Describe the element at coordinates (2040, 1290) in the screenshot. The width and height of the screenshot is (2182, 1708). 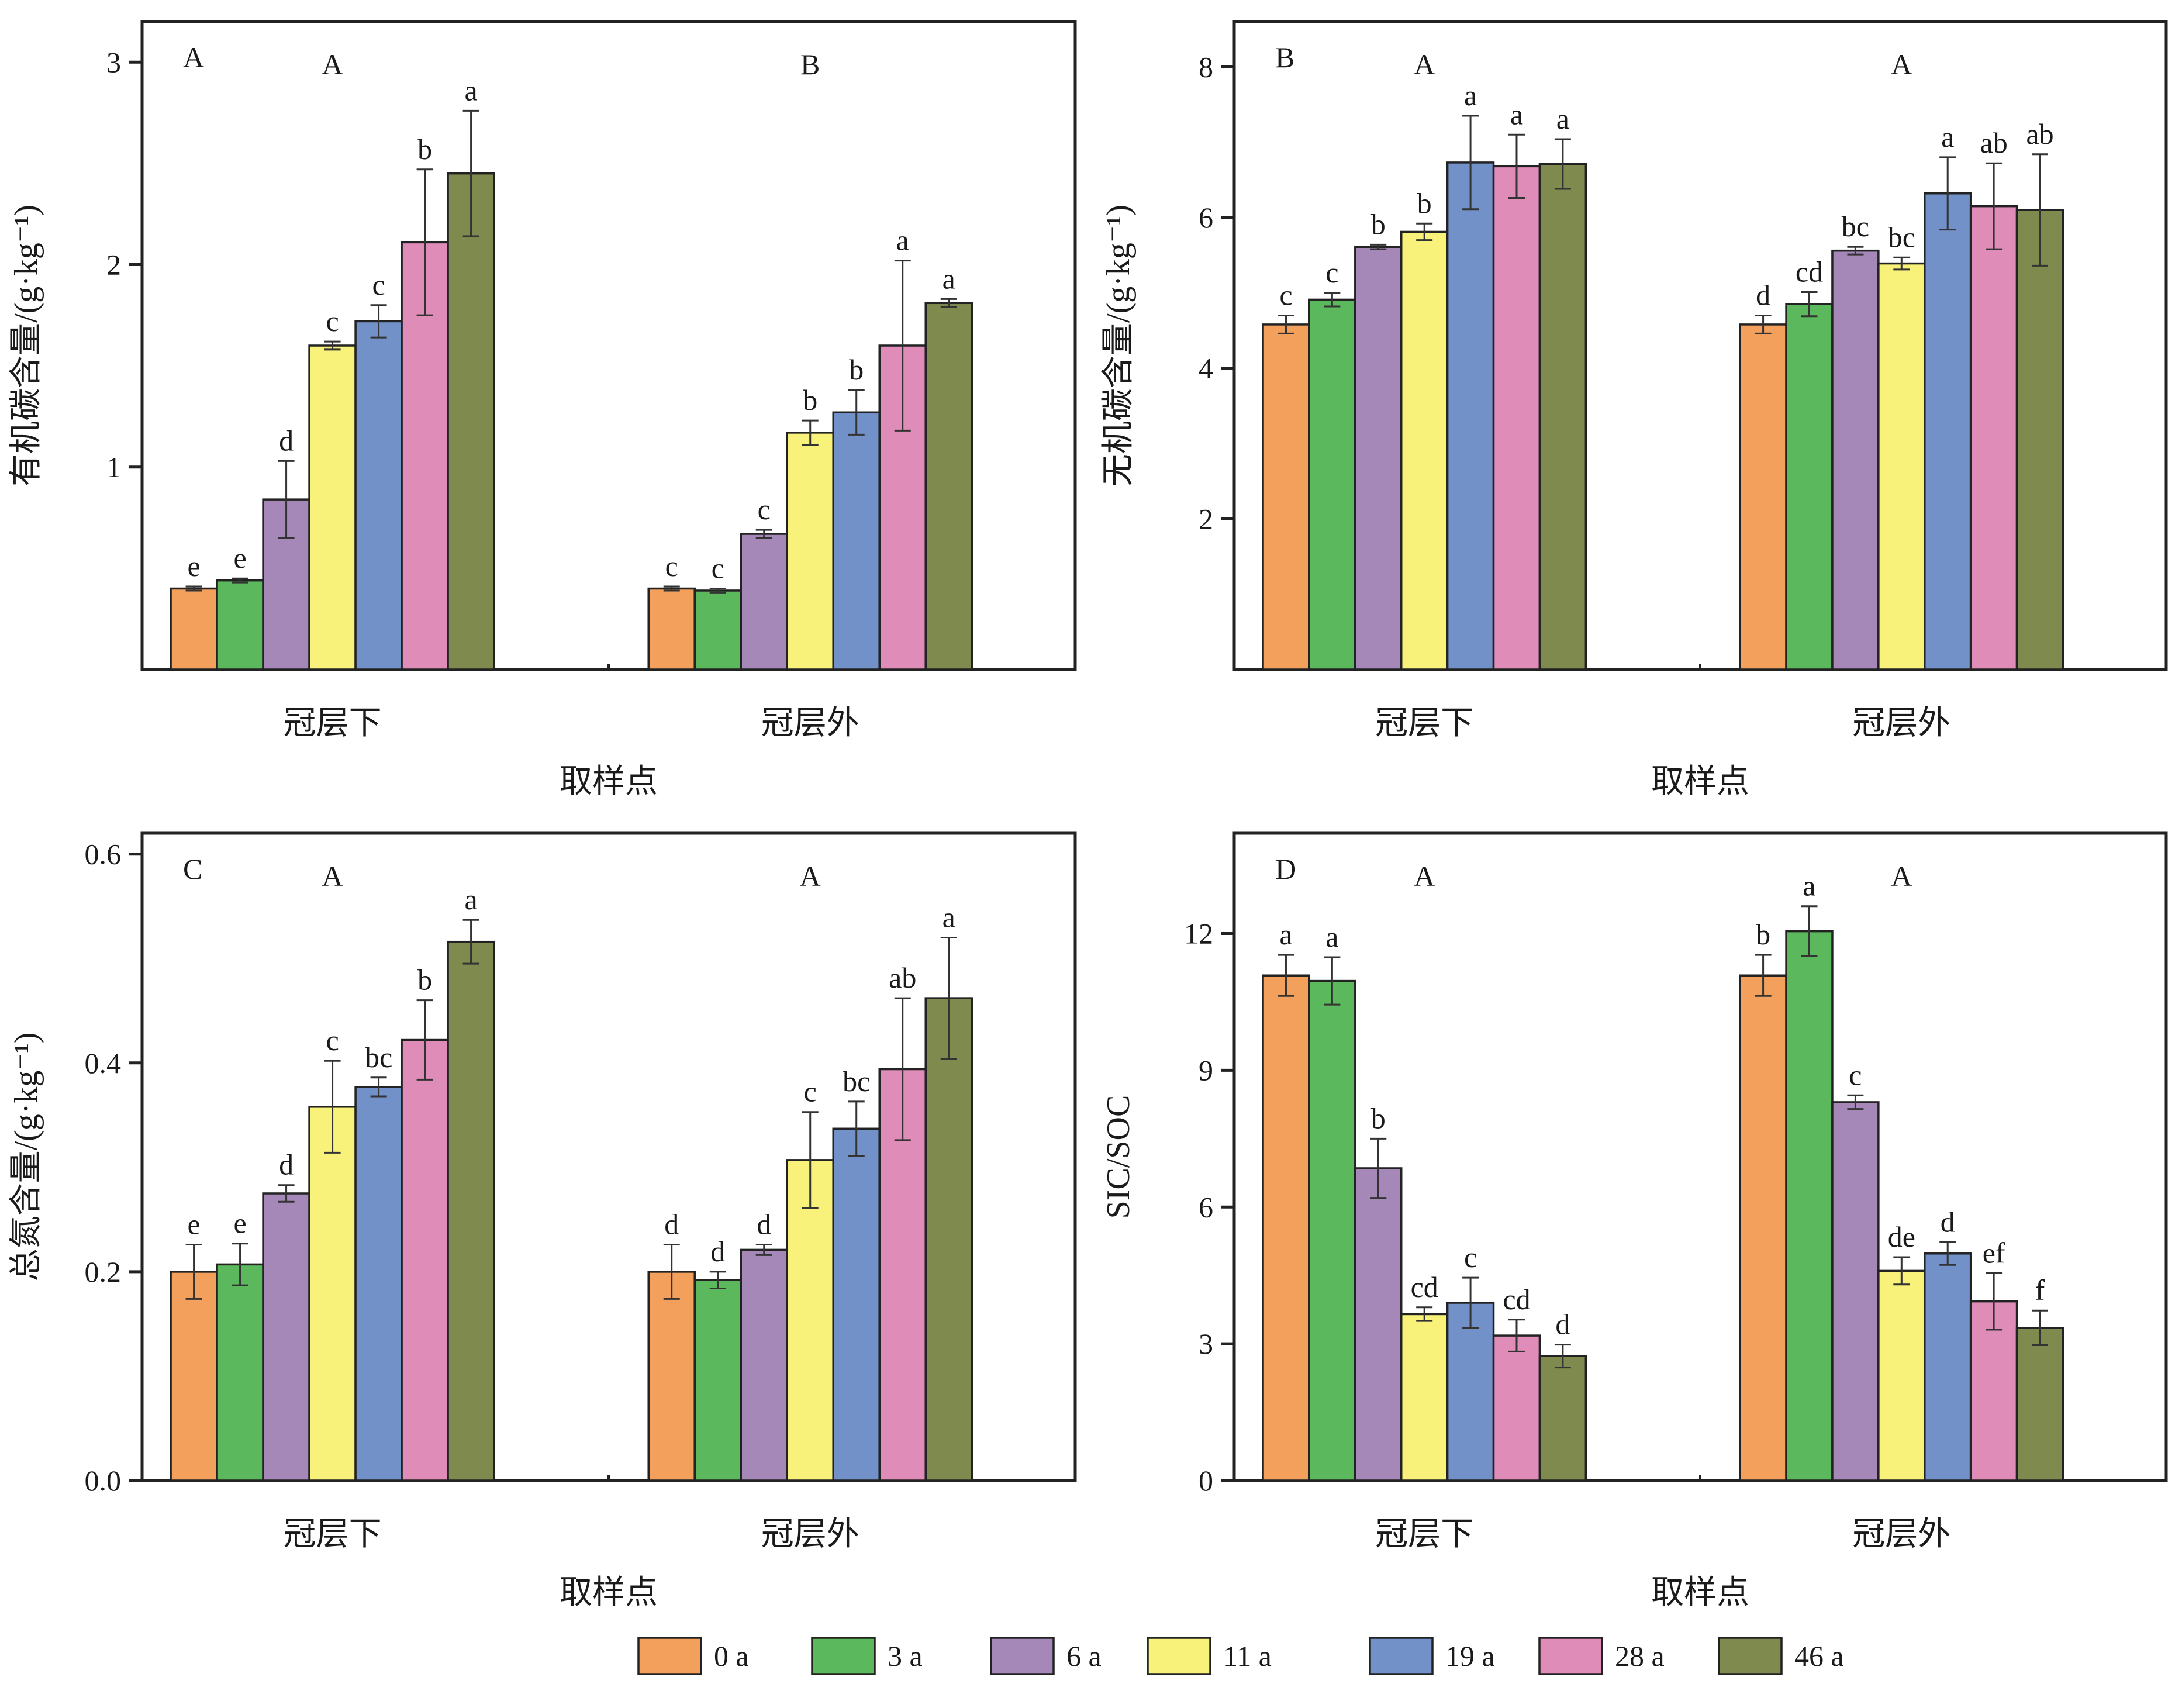
I see `significance-letter: f` at that location.